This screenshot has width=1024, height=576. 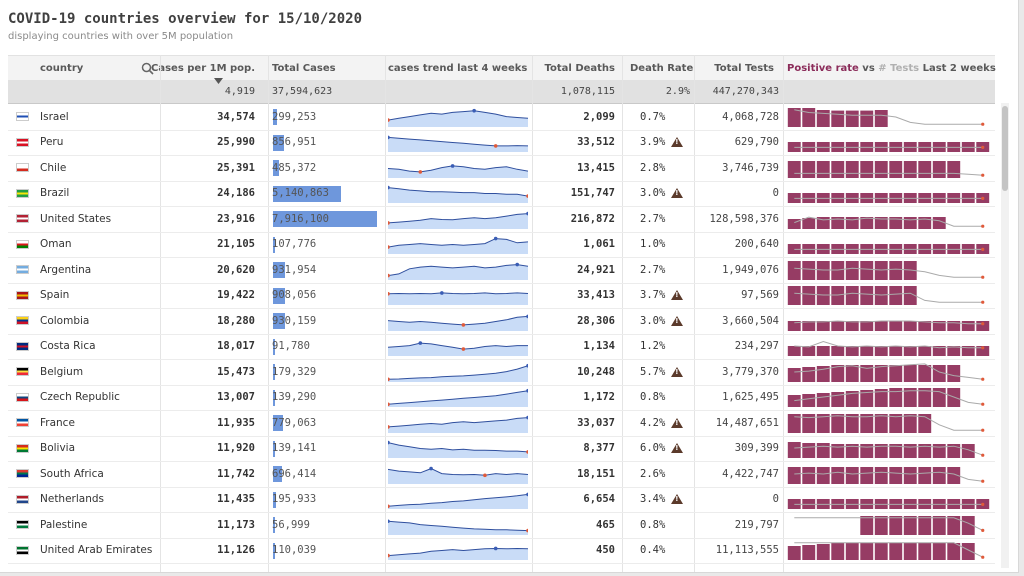 I want to click on total-cases-value: 930,159, so click(x=294, y=320).